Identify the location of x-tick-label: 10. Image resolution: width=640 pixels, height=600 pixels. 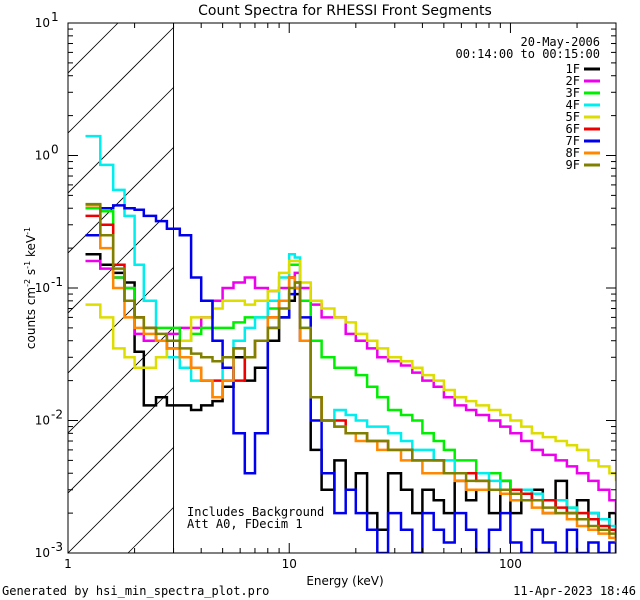
(289, 564).